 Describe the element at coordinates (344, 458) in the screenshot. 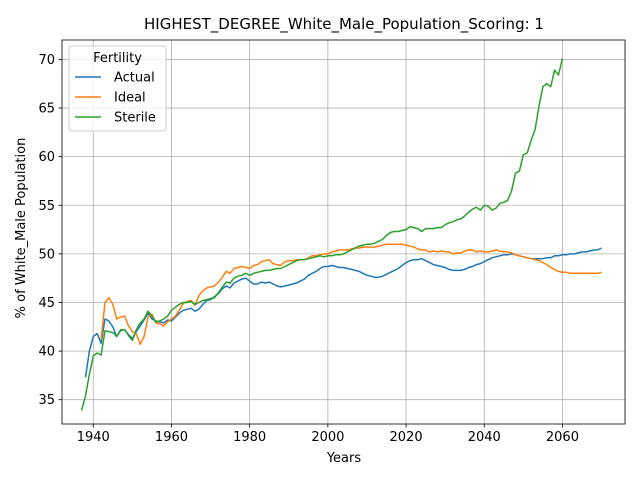

I see `x-axis-label: Years` at that location.